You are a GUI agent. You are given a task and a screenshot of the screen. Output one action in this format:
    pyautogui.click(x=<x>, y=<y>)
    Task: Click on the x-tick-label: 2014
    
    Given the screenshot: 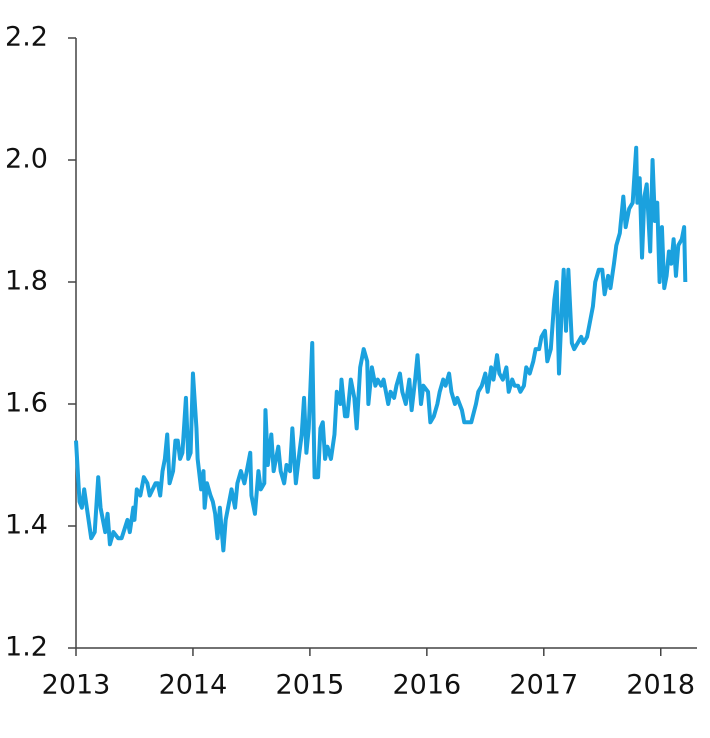 What is the action you would take?
    pyautogui.click(x=193, y=685)
    